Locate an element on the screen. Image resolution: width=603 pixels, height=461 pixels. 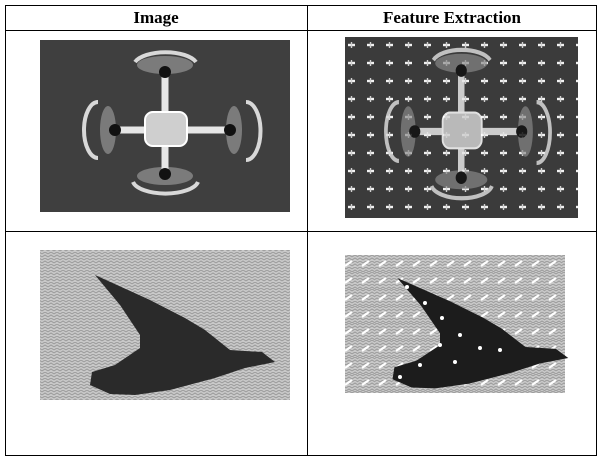
bird-feature-image is located at coordinates (457, 324).